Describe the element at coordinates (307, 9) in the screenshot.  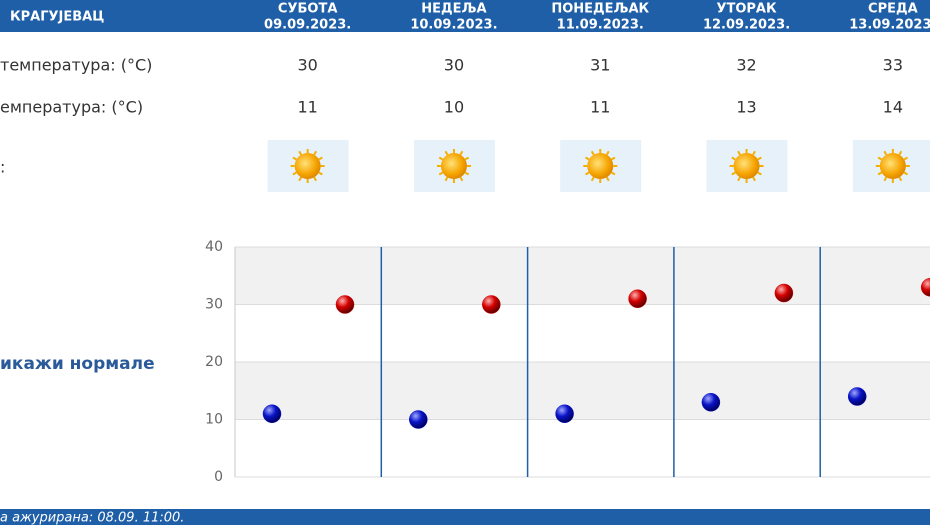
I see `day-name: СУБОТА` at that location.